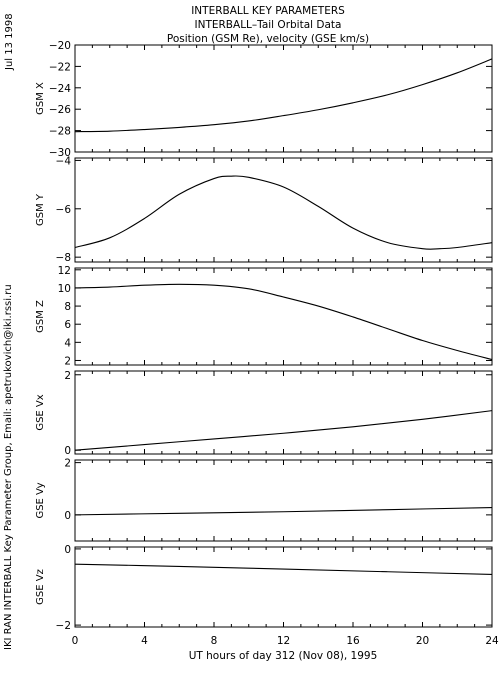  I want to click on figure-title-line-3: Position (GSM Re), velocity (GSE km/s), so click(268, 39).